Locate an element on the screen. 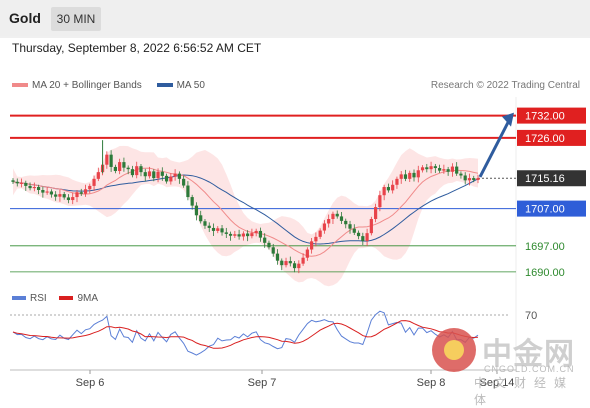 The height and width of the screenshot is (408, 590). price-level-label: 1732.00 is located at coordinates (545, 117).